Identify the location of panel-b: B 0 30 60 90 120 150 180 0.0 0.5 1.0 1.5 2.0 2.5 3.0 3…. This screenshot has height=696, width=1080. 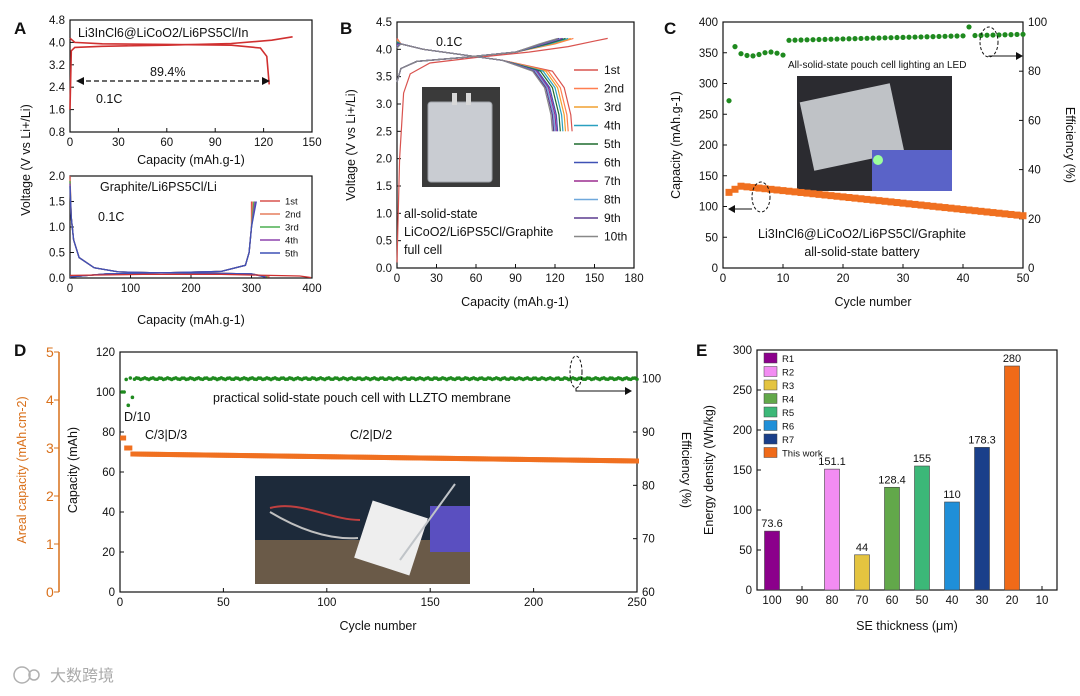
(492, 163).